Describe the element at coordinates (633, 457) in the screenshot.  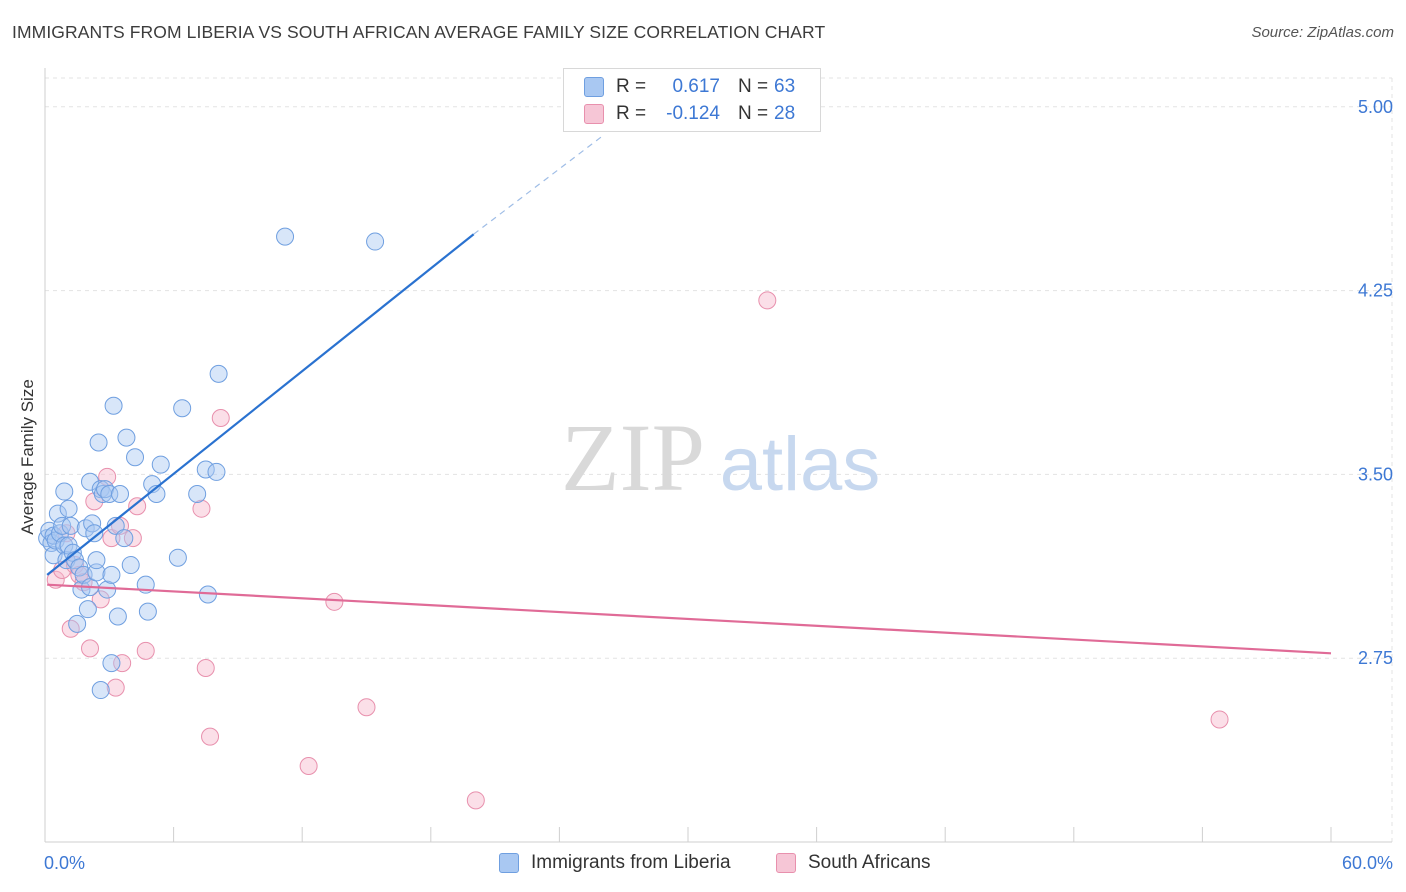
I see `watermark-zip: ZIP` at that location.